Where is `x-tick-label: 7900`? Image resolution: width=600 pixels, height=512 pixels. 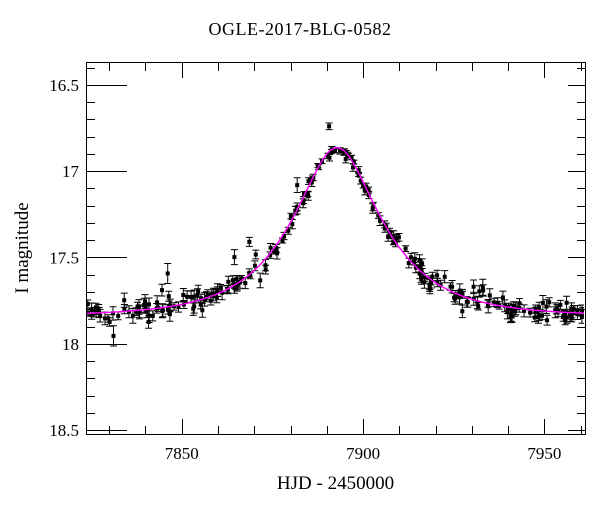 x-tick-label: 7900 is located at coordinates (363, 453).